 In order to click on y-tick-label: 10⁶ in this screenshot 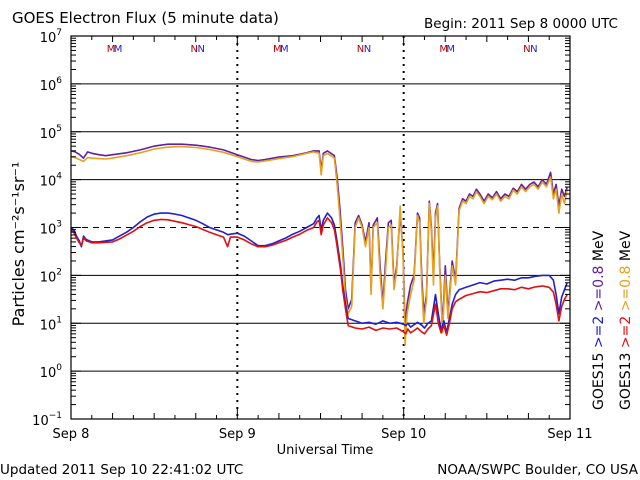, I will do `click(51, 85)`.